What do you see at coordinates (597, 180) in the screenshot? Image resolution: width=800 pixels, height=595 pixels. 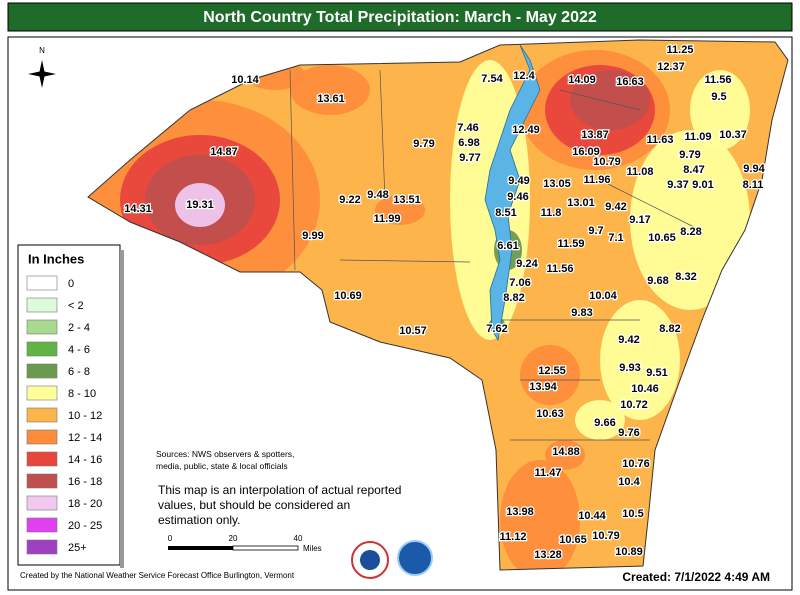 I see `station-value: 11.96` at bounding box center [597, 180].